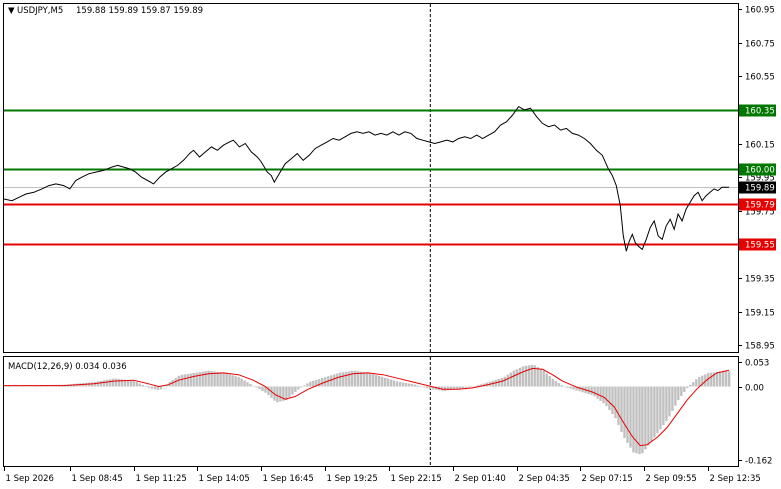  I want to click on macd-tick-label: -0.162, so click(758, 462).